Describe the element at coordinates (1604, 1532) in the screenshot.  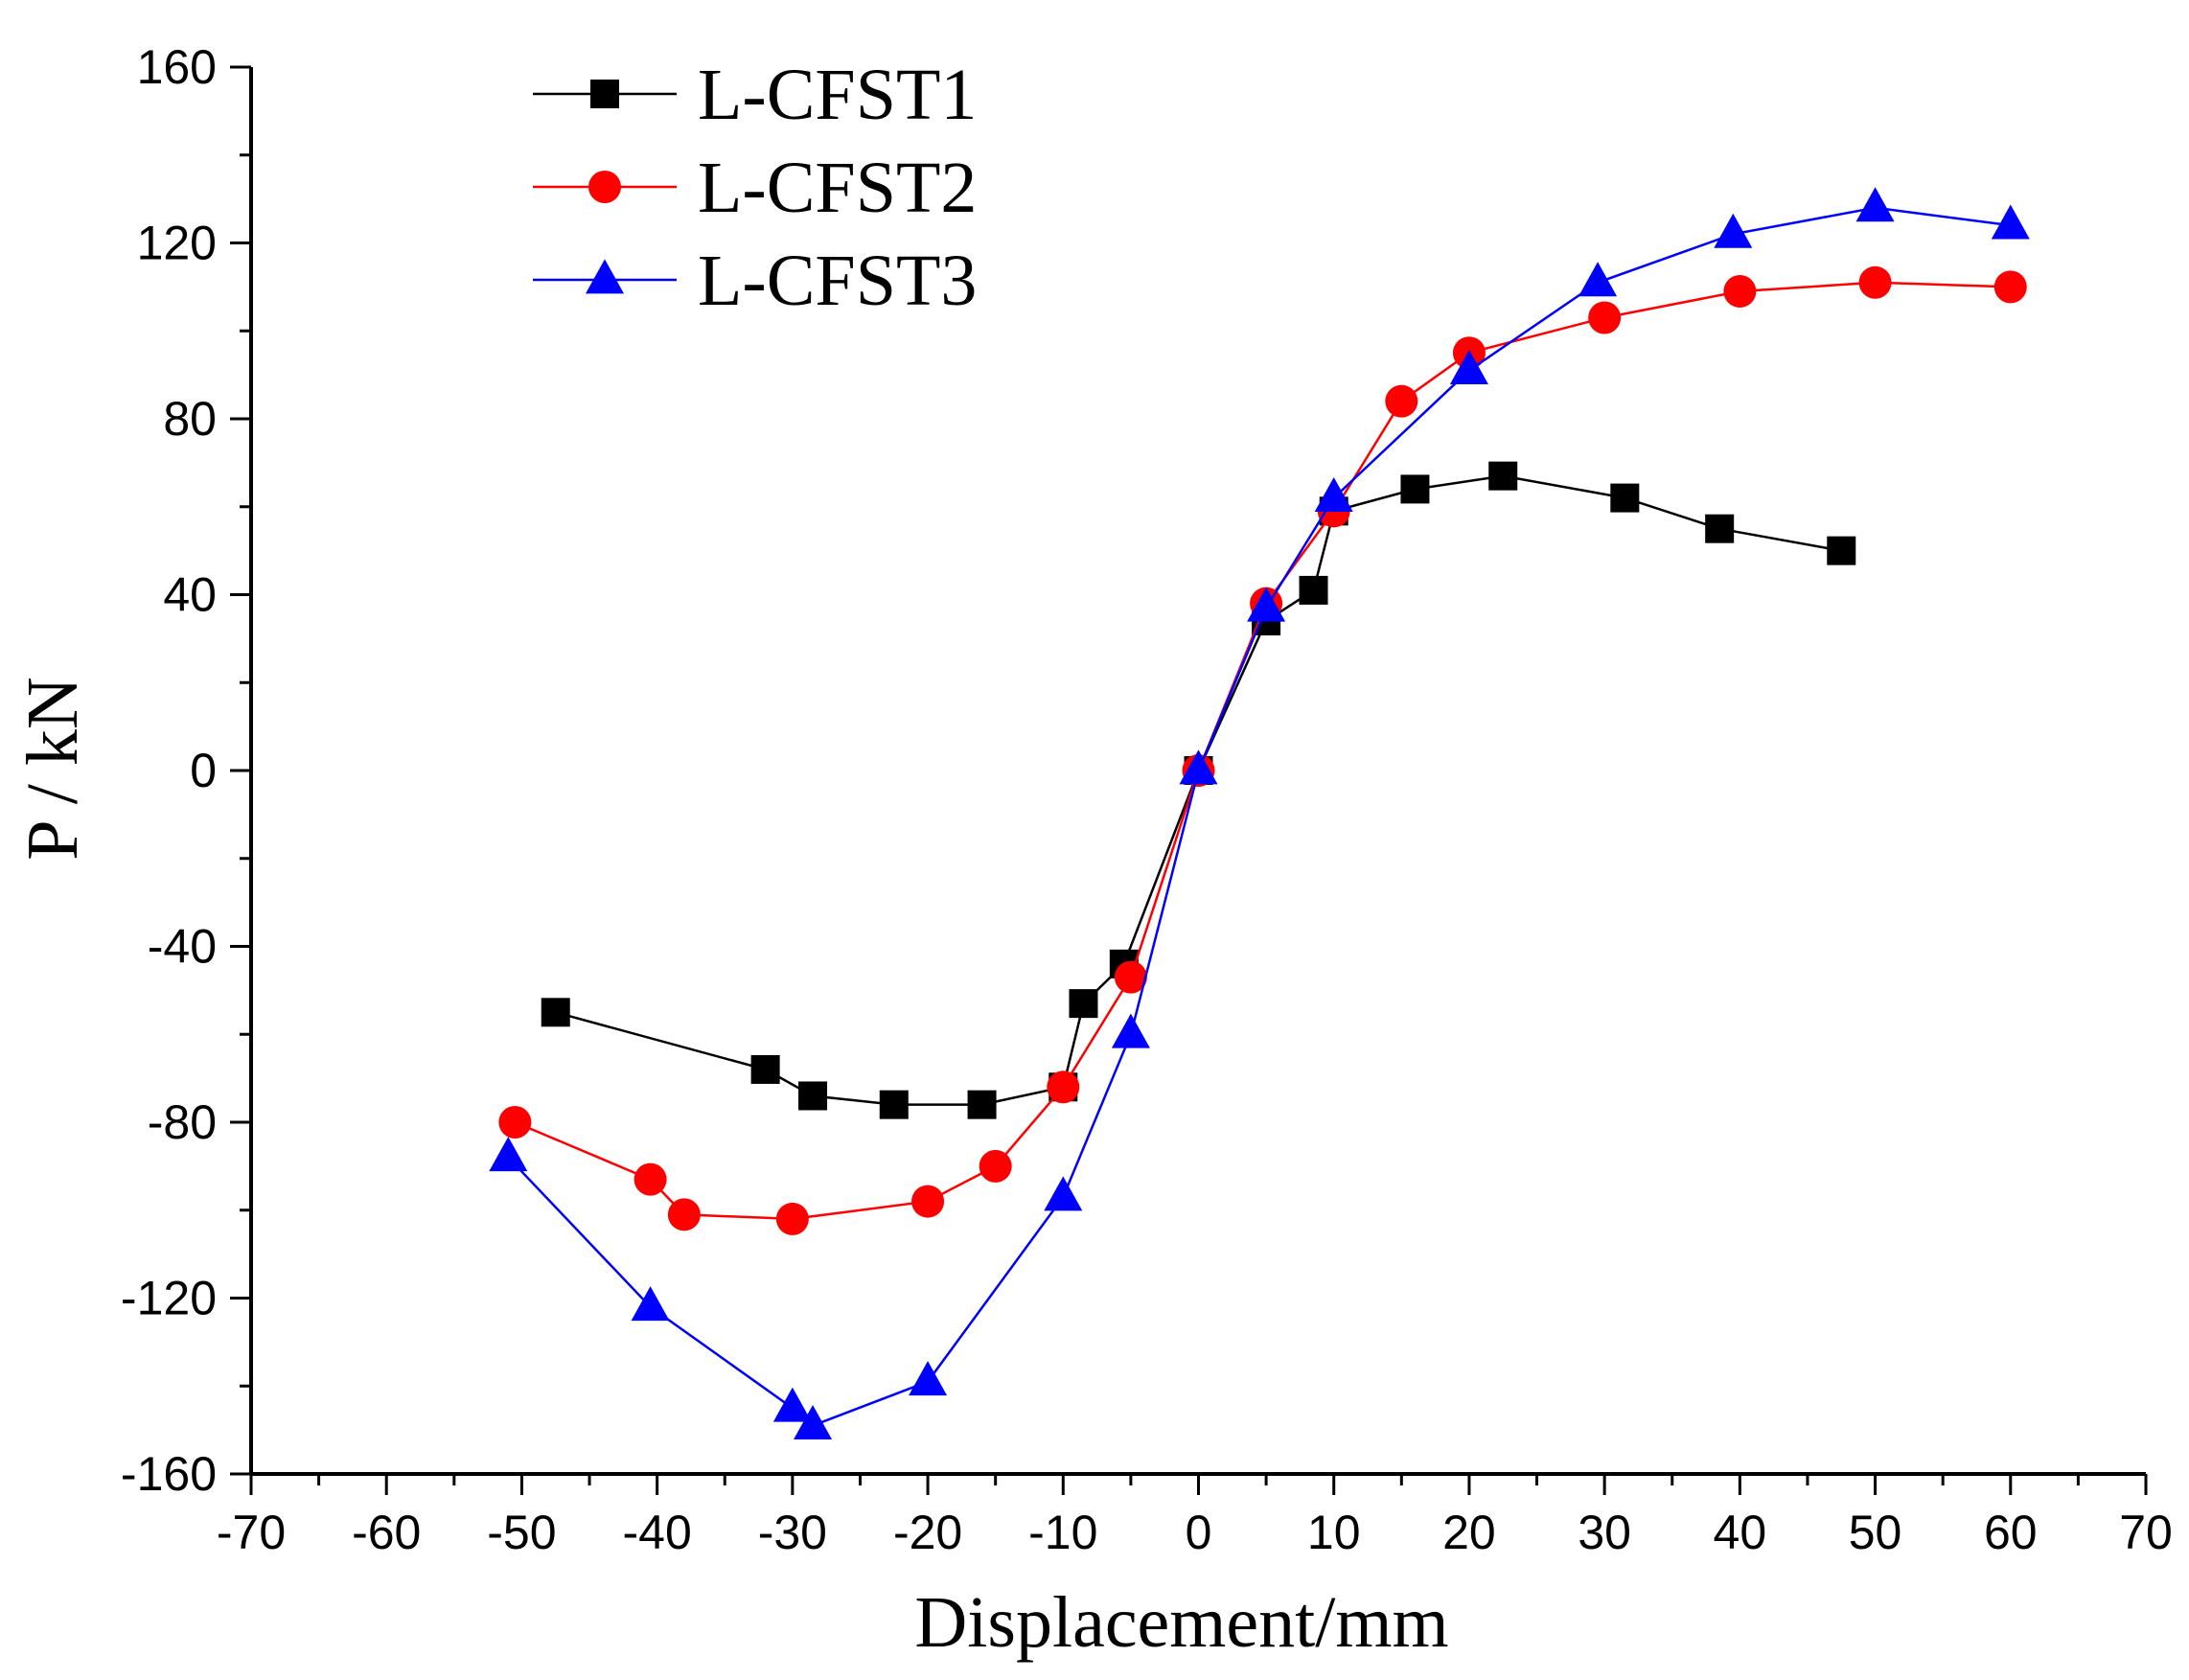
I see `x-tick-label: 30` at that location.